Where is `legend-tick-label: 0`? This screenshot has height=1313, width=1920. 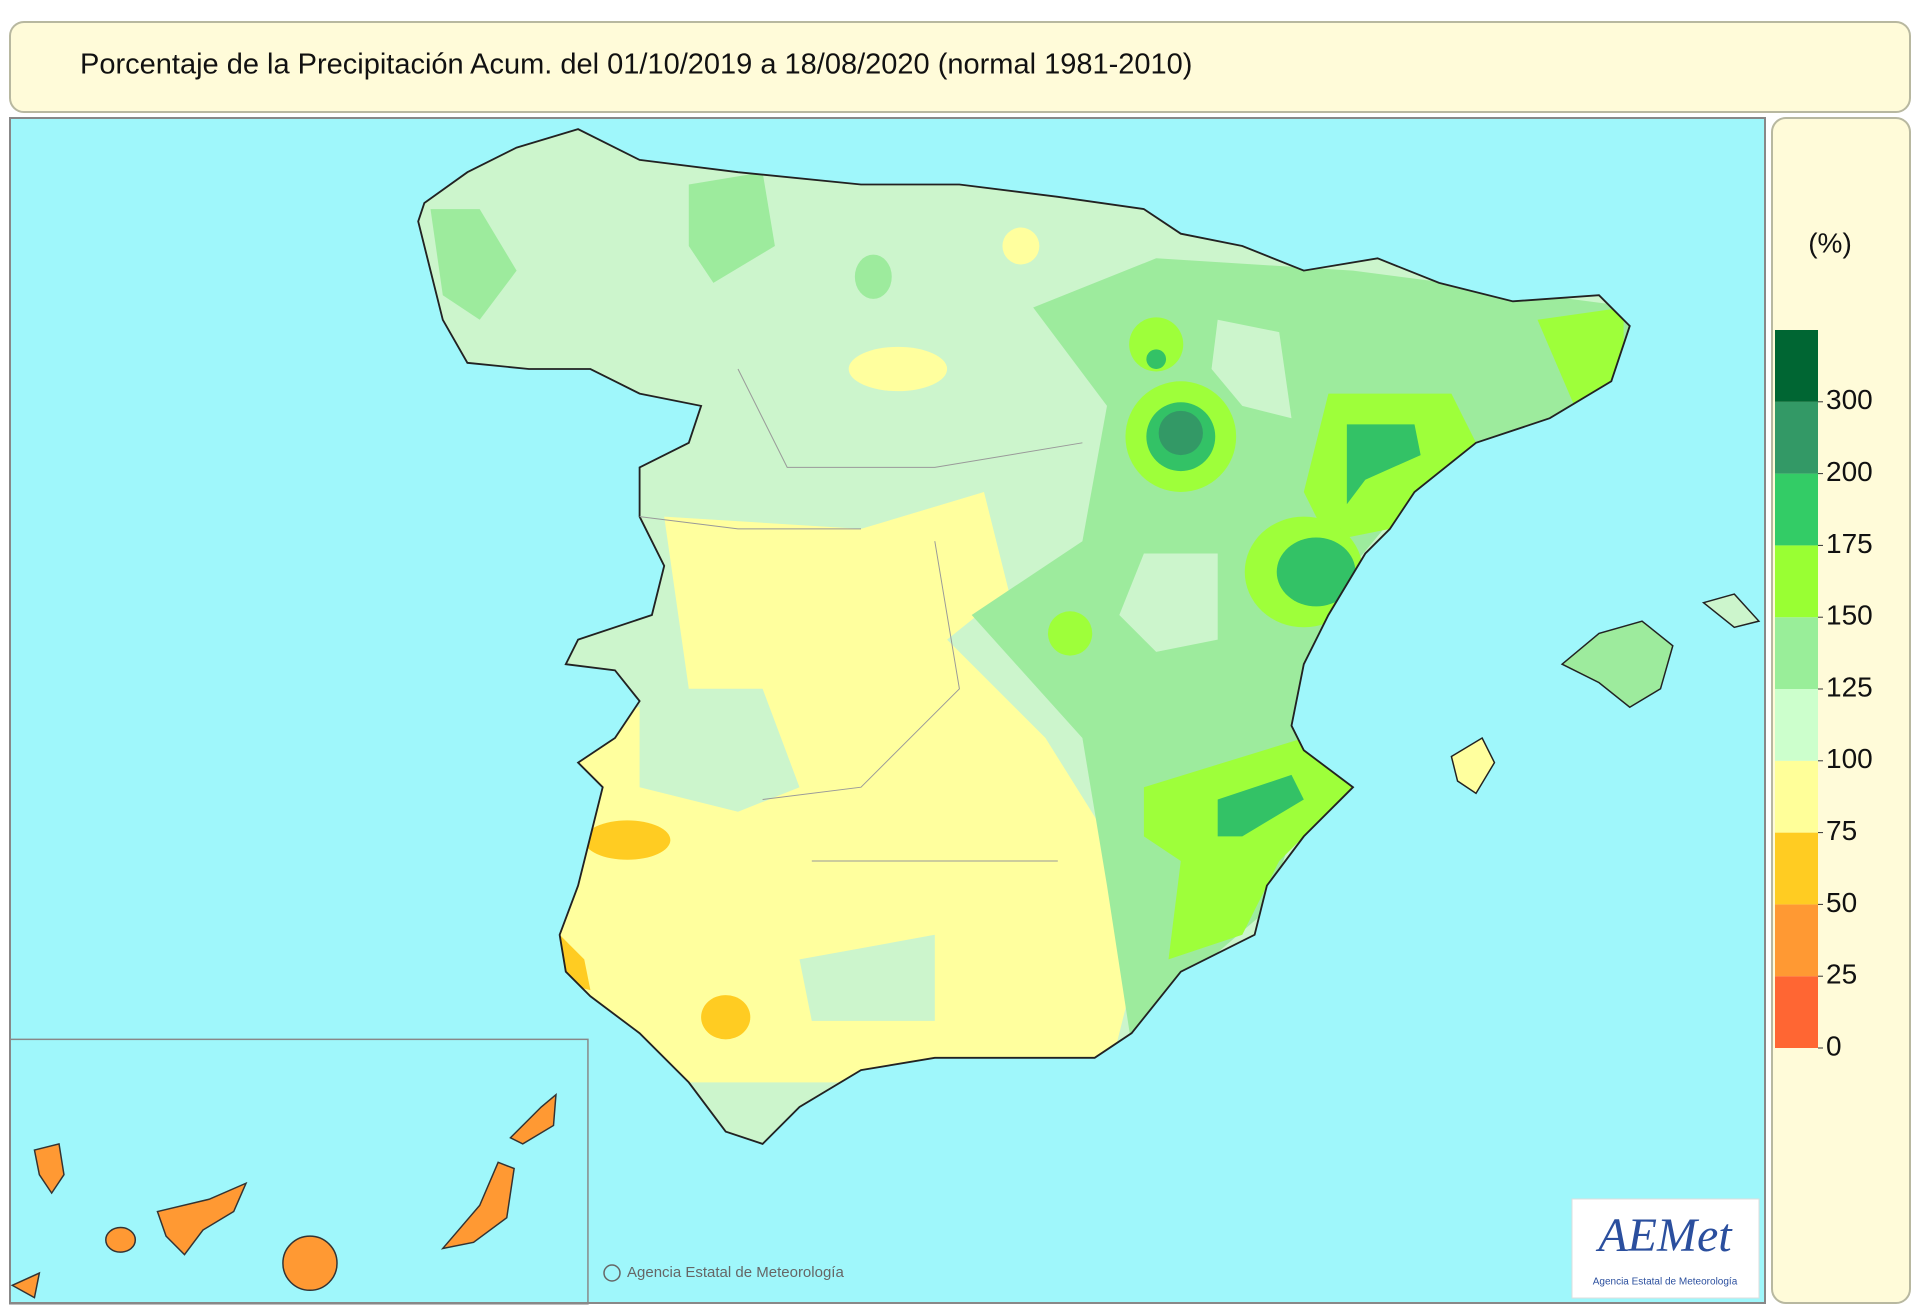 legend-tick-label: 0 is located at coordinates (1834, 1045).